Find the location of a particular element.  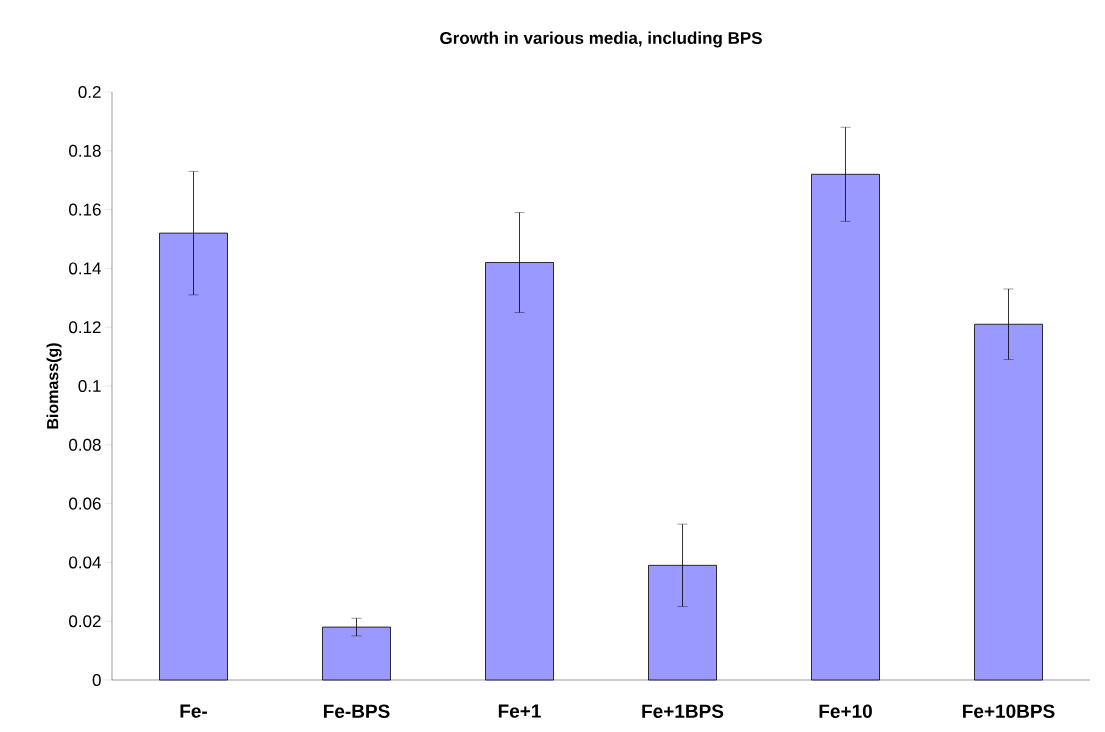

x-tick-label: Fe+10 is located at coordinates (845, 711).